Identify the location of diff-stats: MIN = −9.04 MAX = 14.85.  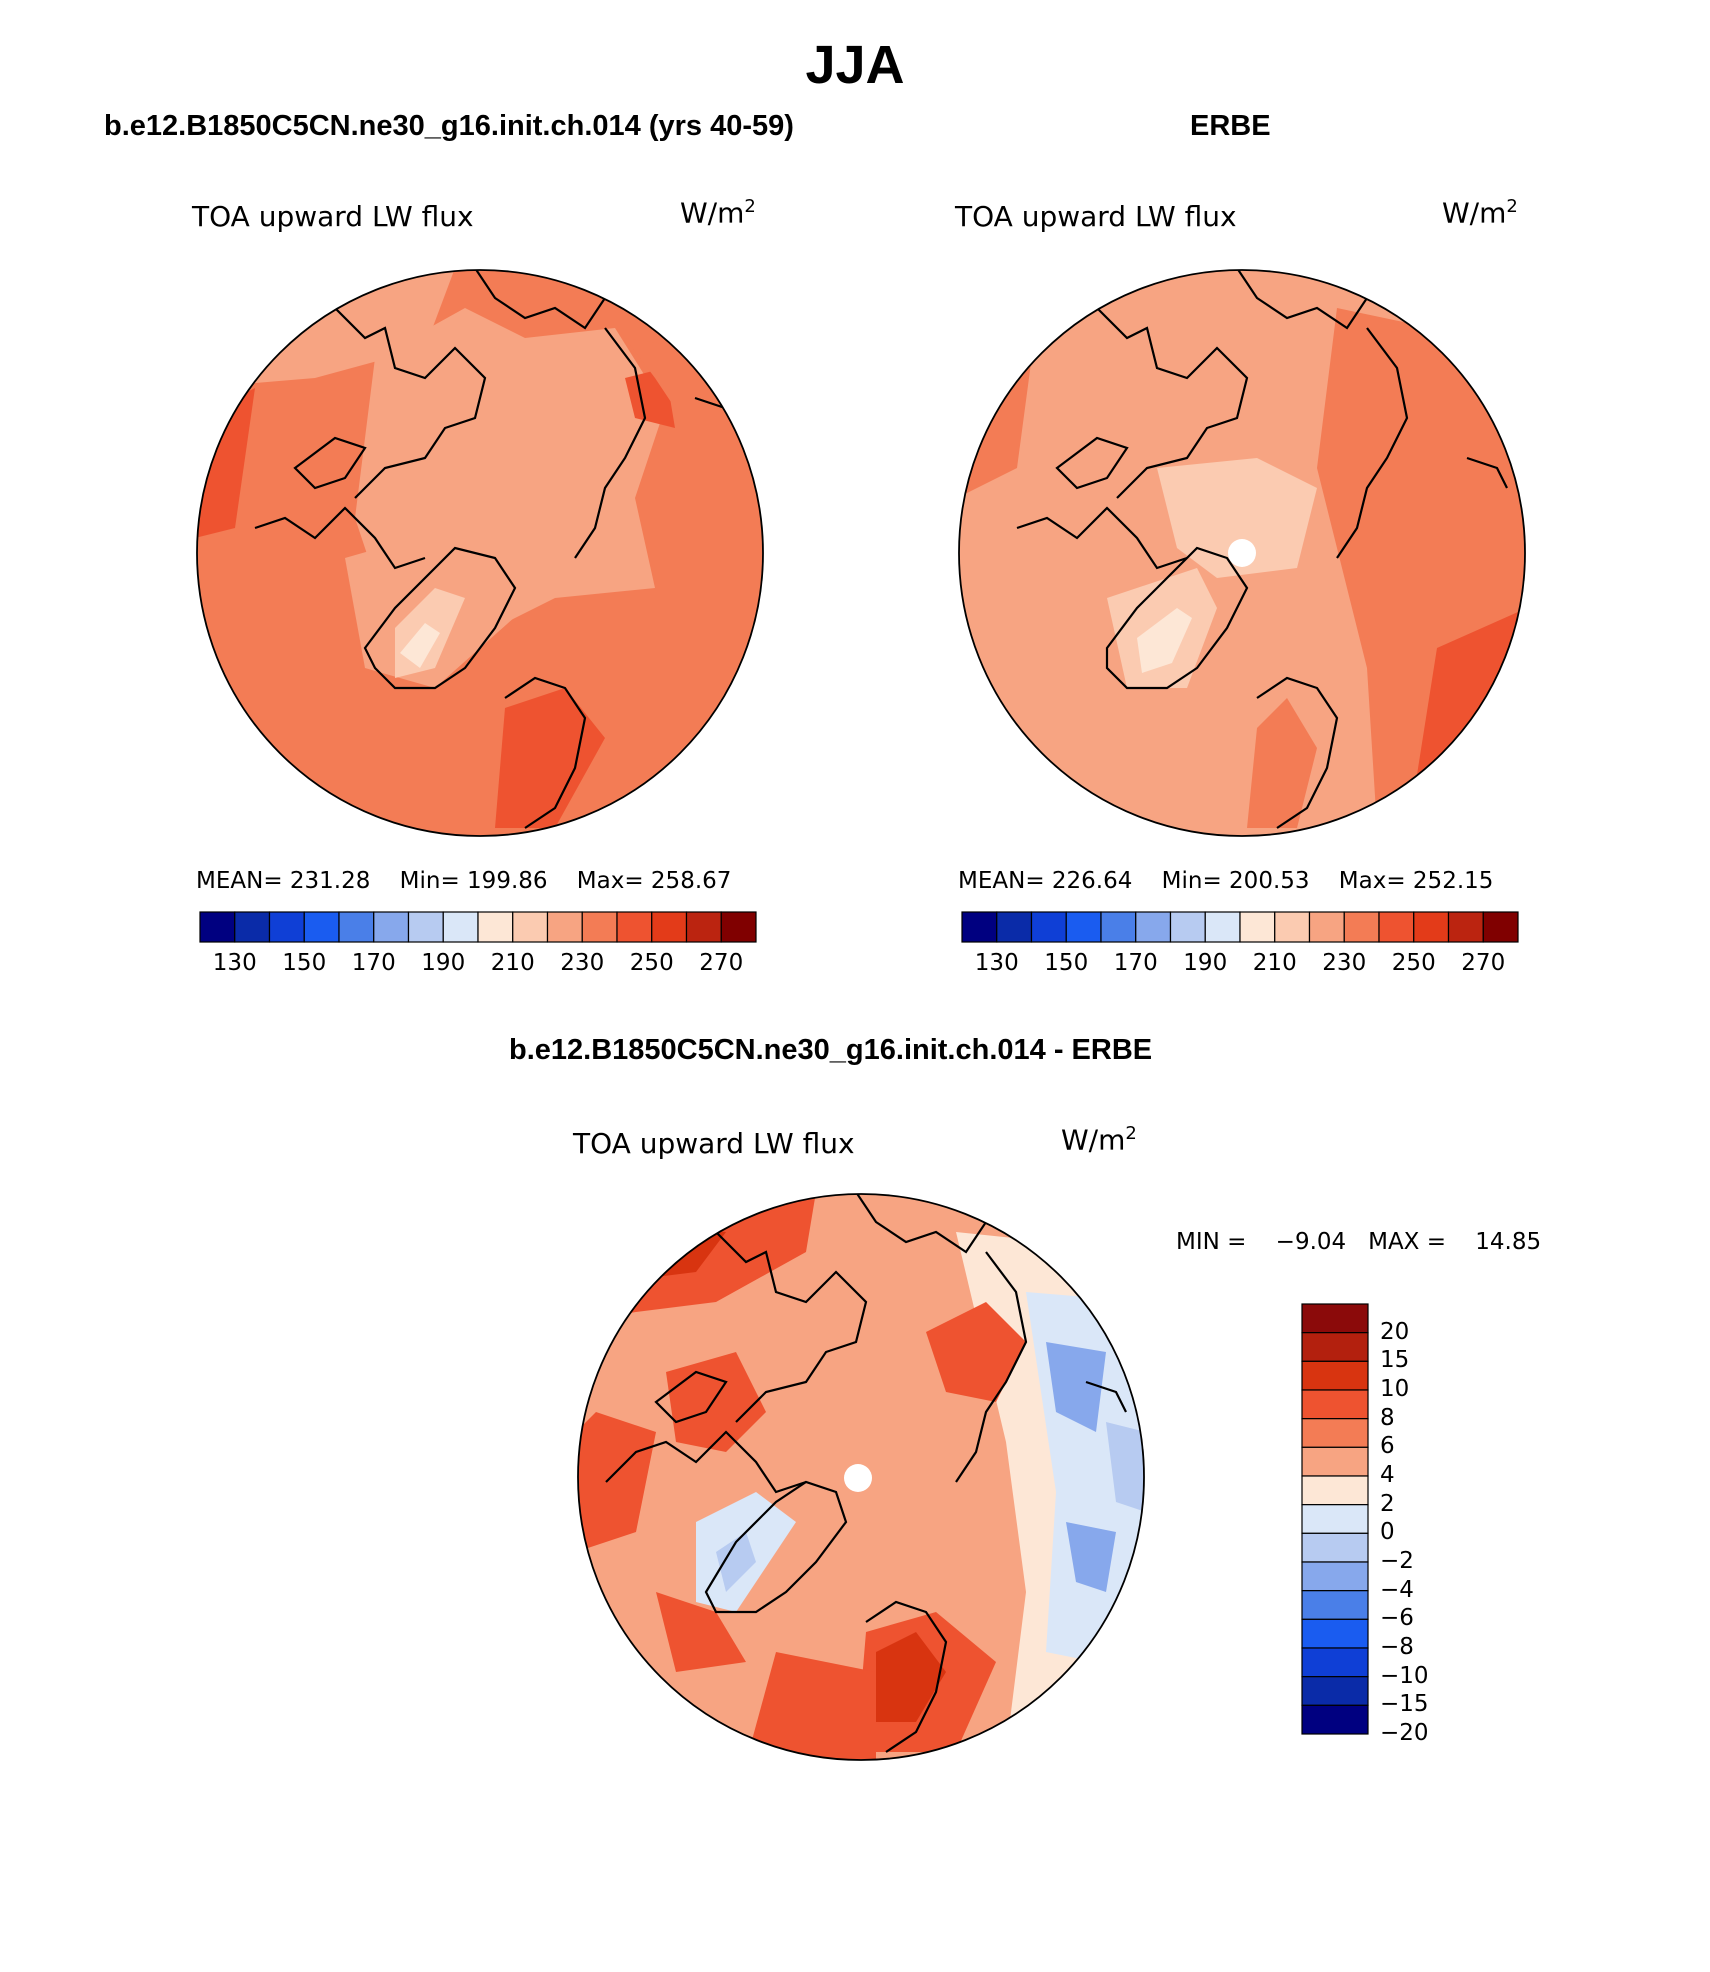
(1358, 1242).